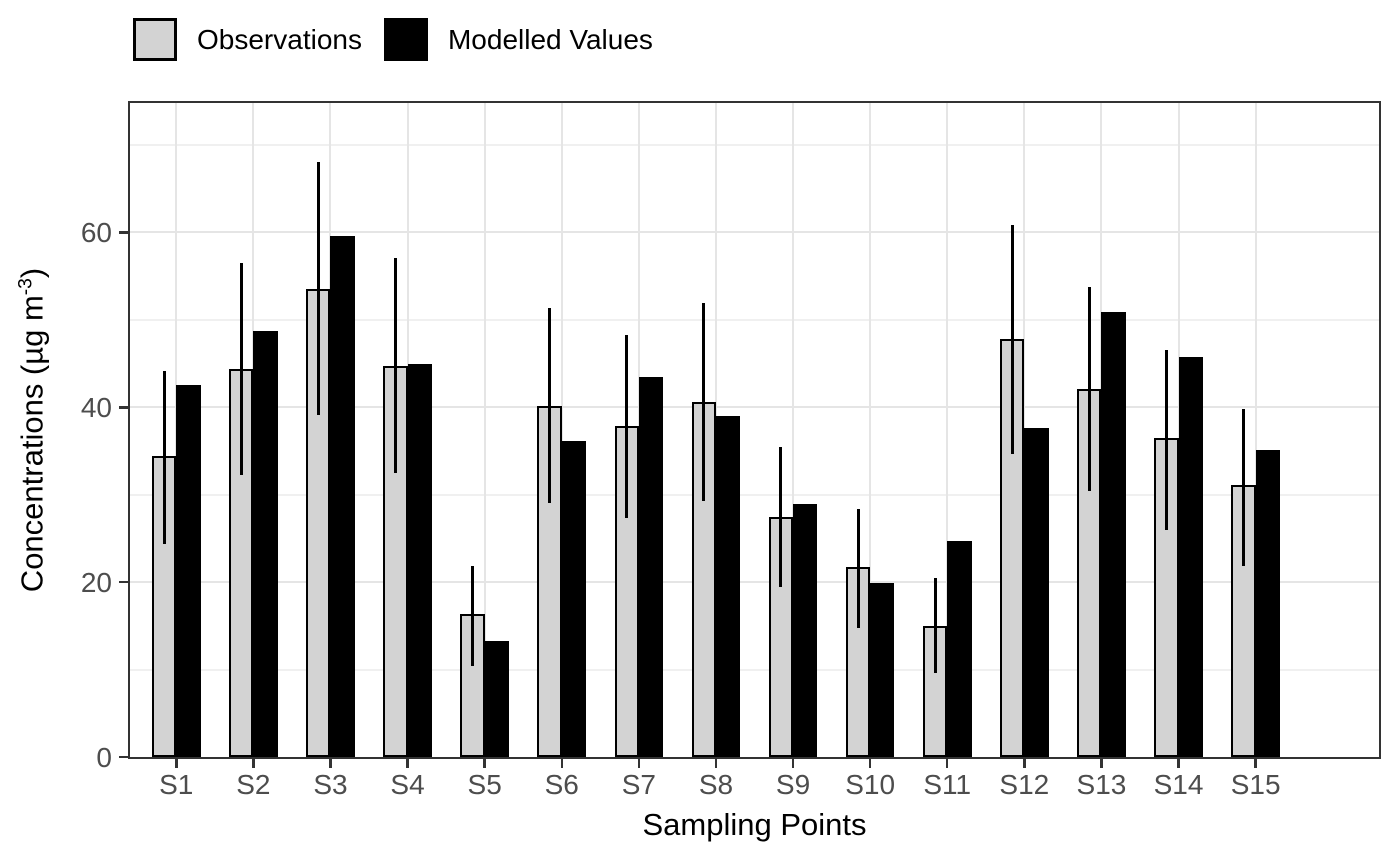  I want to click on x-tick-S12, so click(1024, 763).